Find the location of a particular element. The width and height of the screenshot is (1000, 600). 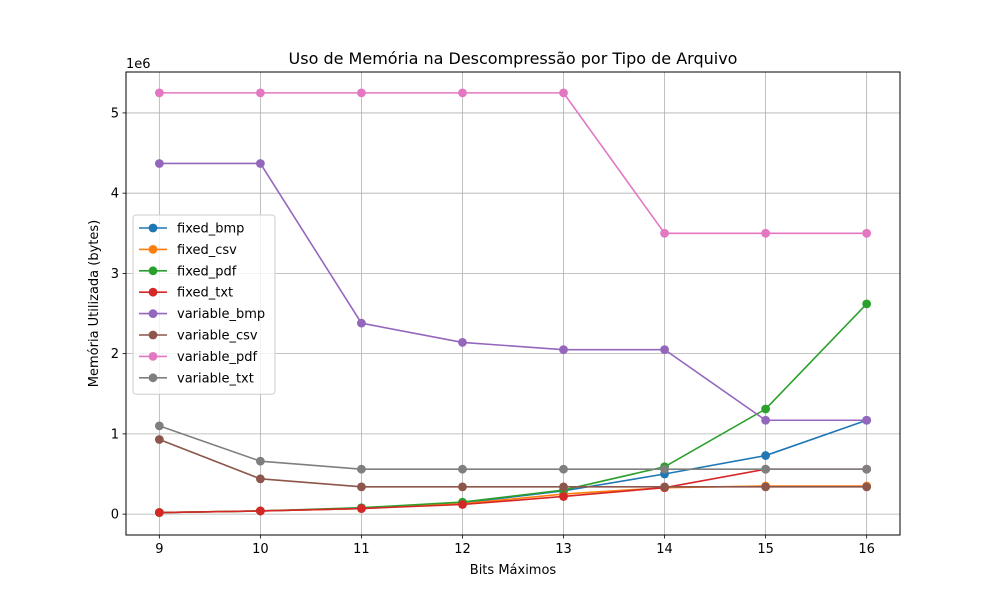

y-tick-label: 0 is located at coordinates (115, 515).